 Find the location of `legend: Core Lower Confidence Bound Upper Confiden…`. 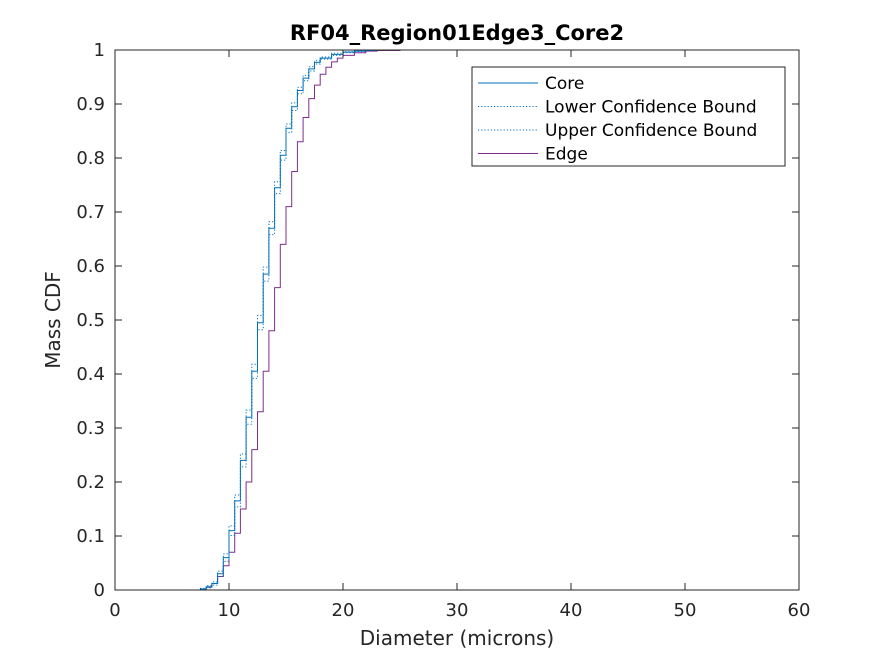

legend: Core Lower Confidence Bound Upper Confiden… is located at coordinates (628, 116).